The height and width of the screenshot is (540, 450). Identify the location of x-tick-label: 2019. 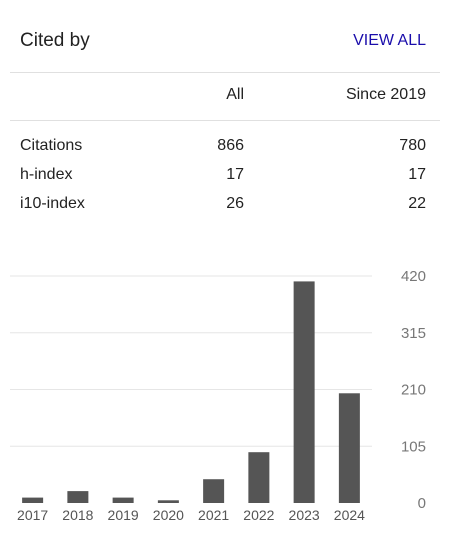
(123, 515).